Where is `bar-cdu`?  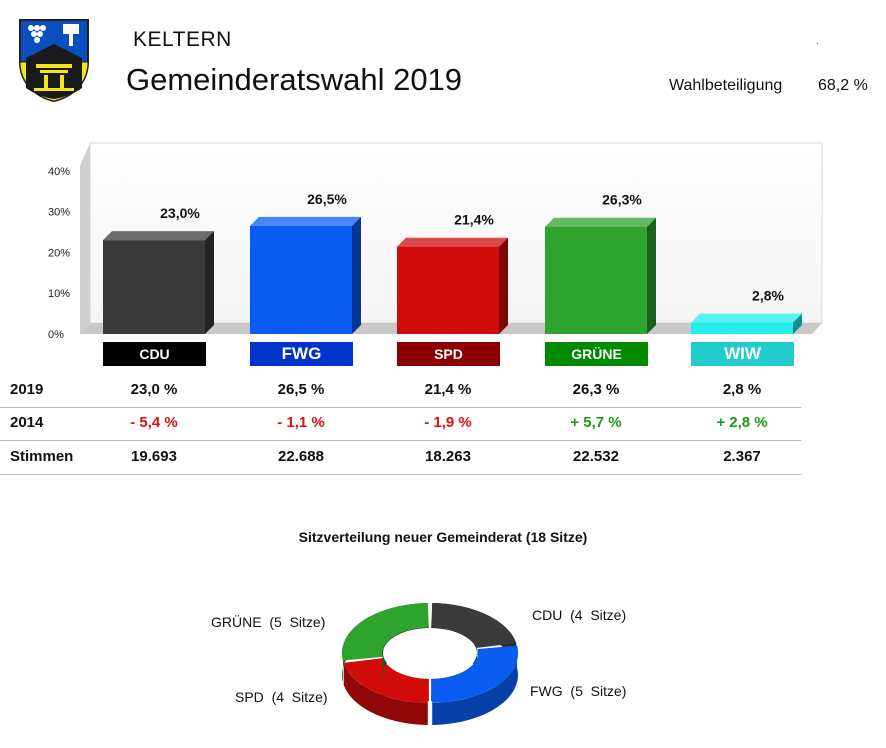
bar-cdu is located at coordinates (158, 282).